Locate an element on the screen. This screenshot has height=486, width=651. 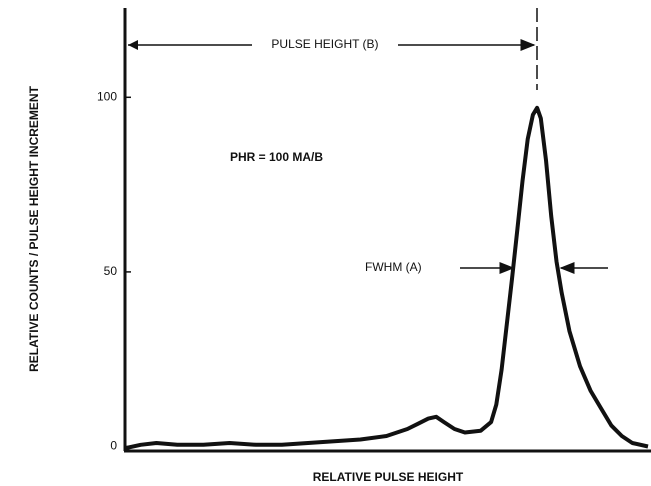
y-tick-label: 50 is located at coordinates (111, 271).